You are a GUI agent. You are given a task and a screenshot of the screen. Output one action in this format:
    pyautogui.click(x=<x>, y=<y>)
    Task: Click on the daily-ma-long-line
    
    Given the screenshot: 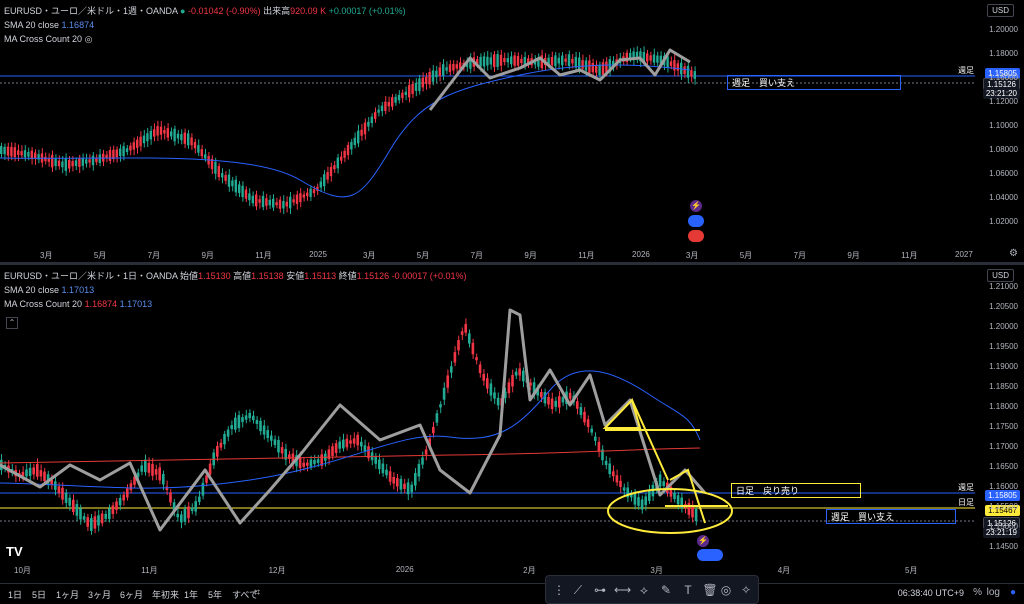 What is the action you would take?
    pyautogui.click(x=350, y=455)
    